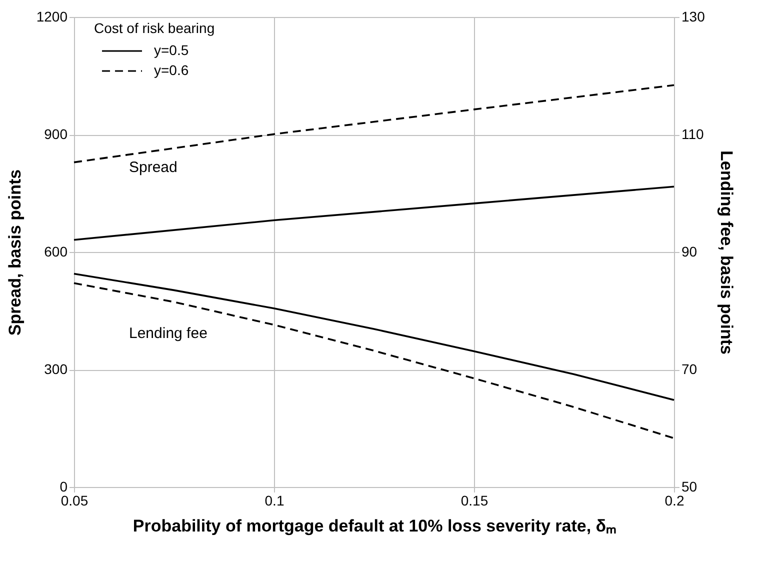  I want to click on y2-axis-title: Lending fee, basis points, so click(726, 252).